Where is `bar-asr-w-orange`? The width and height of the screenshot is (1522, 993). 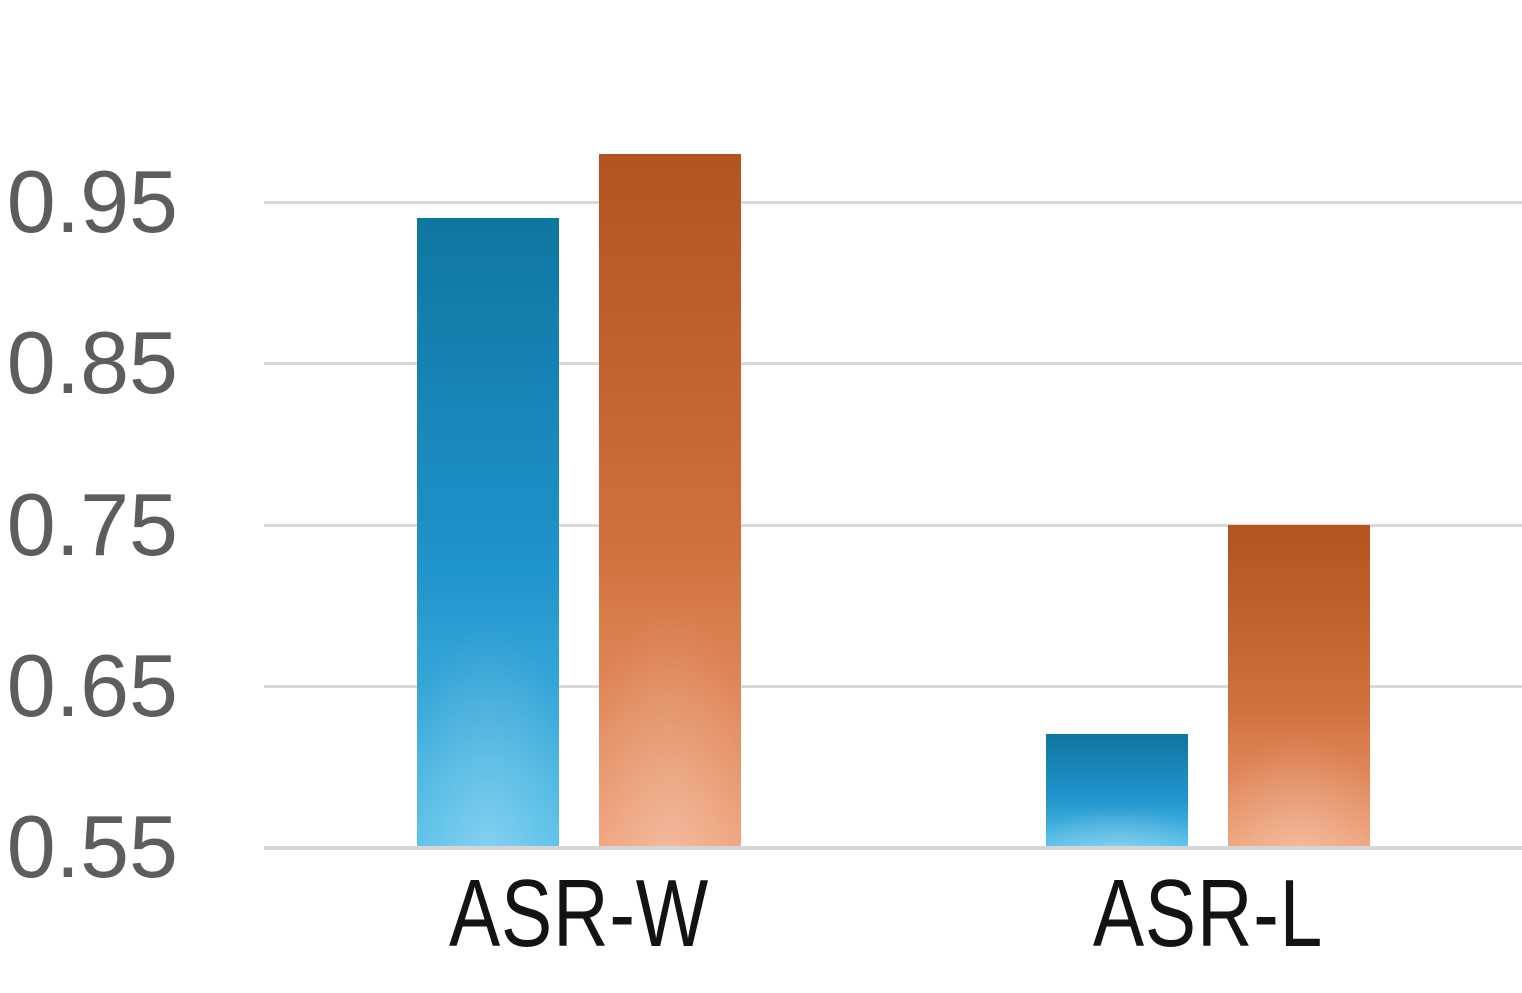
bar-asr-w-orange is located at coordinates (669, 500).